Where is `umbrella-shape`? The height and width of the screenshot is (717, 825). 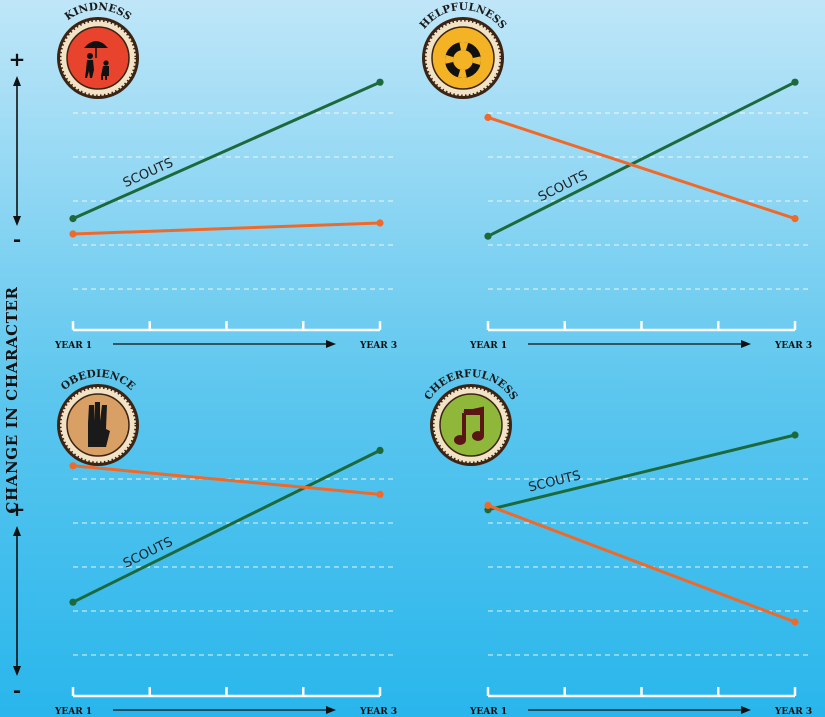
umbrella-shape is located at coordinates (96, 44).